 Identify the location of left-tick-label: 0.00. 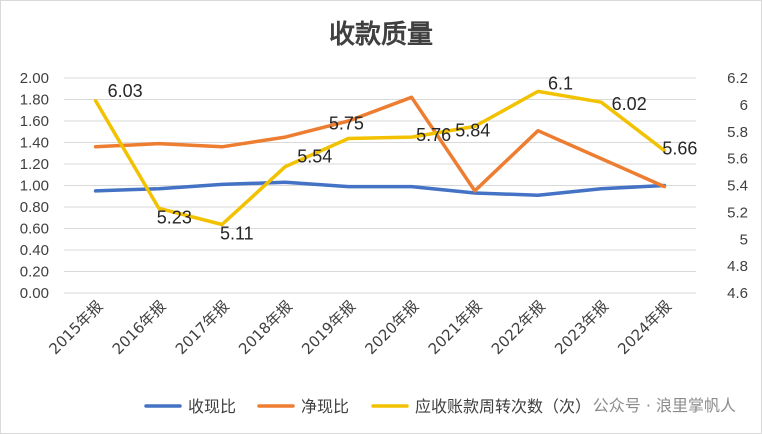
(34, 293).